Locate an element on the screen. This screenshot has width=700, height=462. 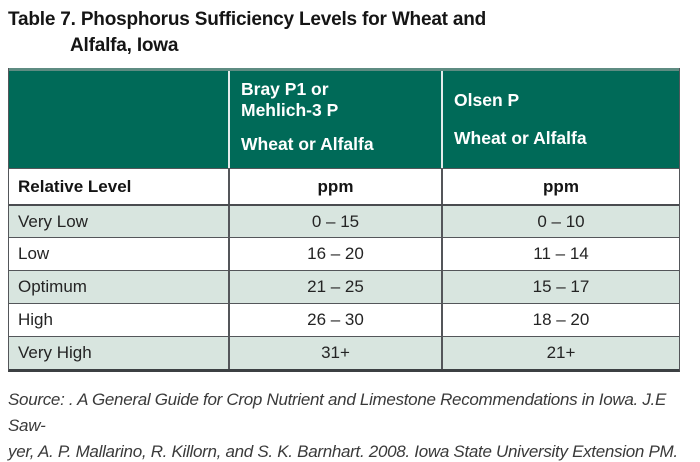
unit-olsen-ppm: ppm is located at coordinates (560, 186).